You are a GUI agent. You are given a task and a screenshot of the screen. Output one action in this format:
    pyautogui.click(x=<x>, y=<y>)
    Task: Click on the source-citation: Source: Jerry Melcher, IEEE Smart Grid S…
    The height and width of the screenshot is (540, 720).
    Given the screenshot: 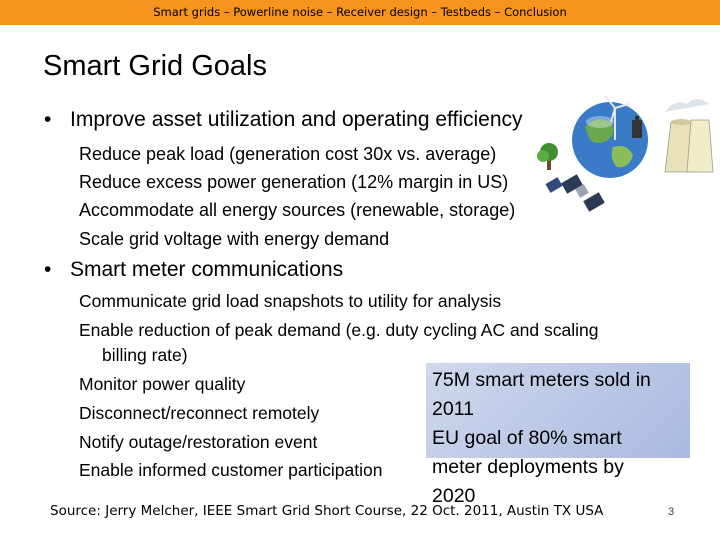 What is the action you would take?
    pyautogui.click(x=327, y=511)
    